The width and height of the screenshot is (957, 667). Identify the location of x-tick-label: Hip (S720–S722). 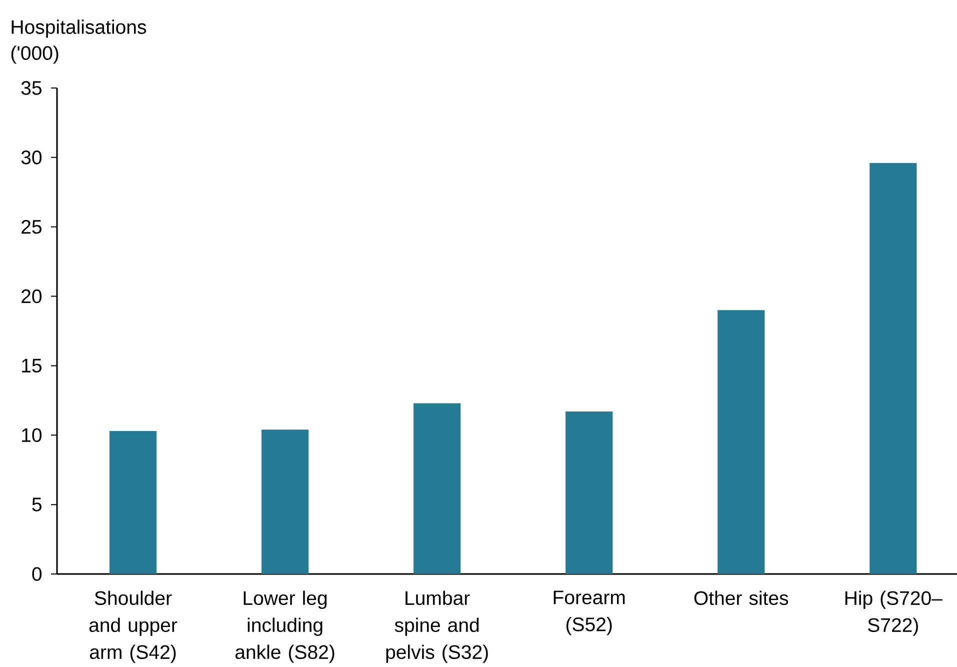
(893, 613).